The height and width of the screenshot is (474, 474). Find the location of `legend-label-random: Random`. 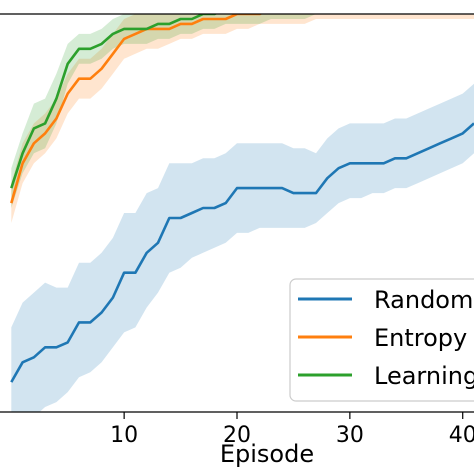

legend-label-random: Random is located at coordinates (423, 300).